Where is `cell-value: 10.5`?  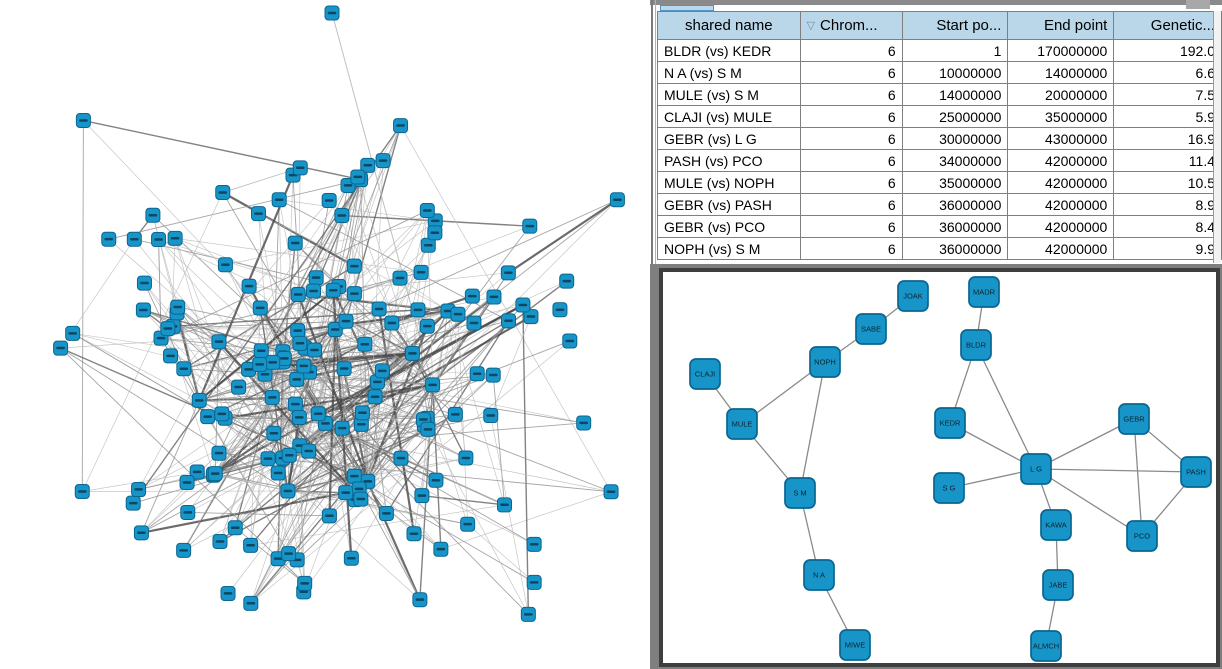
cell-value: 10.5 is located at coordinates (1167, 182).